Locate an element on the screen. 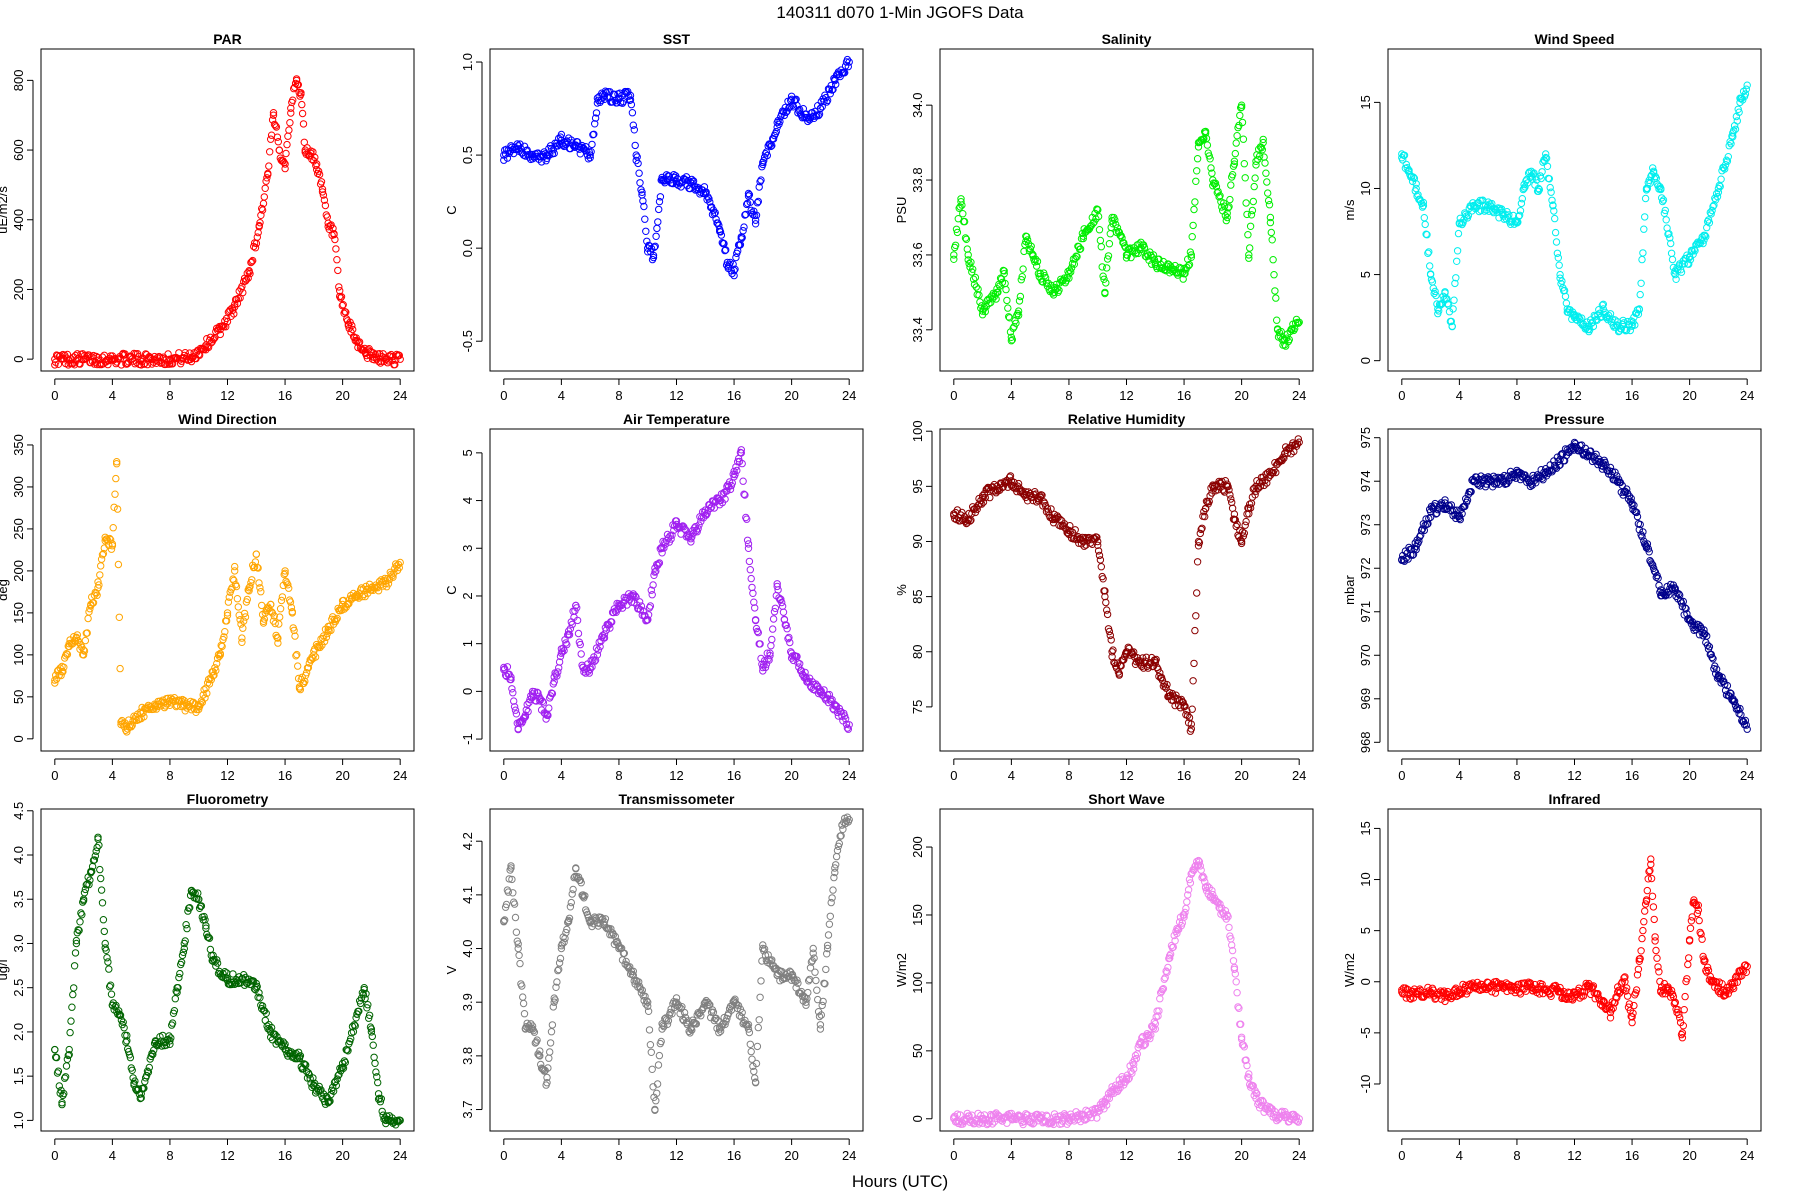 This screenshot has height=1200, width=1800. y-tick-label: 75 is located at coordinates (917, 707).